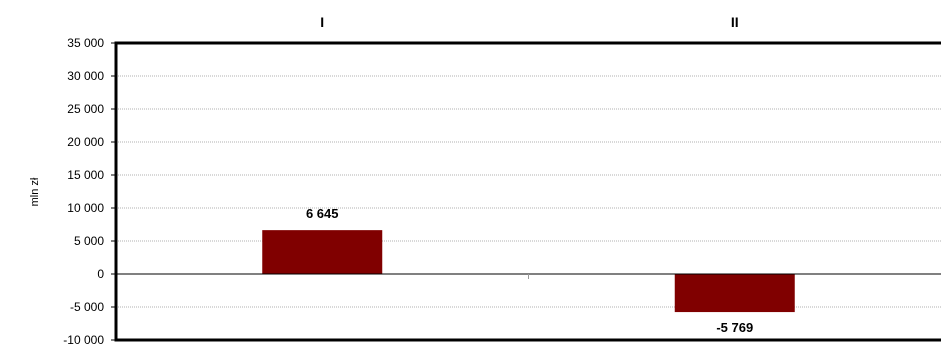  Describe the element at coordinates (322, 252) in the screenshot. I see `bar-I` at that location.